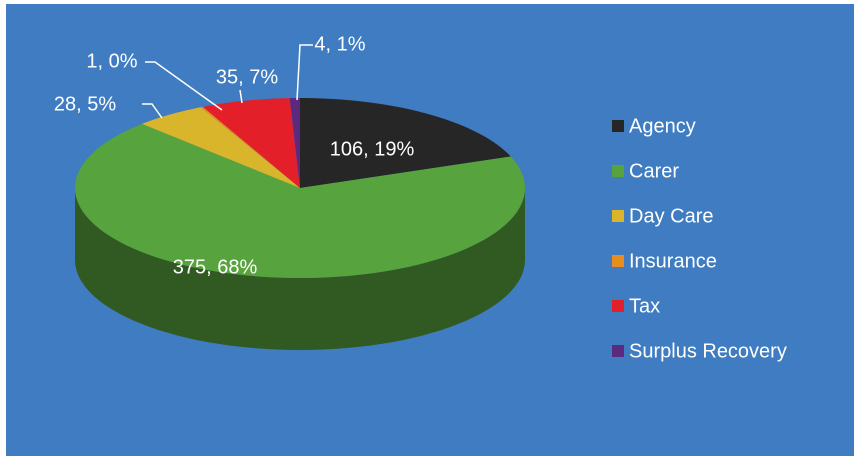 Image resolution: width=861 pixels, height=465 pixels. Describe the element at coordinates (673, 261) in the screenshot. I see `legend-label: Insurance` at that location.